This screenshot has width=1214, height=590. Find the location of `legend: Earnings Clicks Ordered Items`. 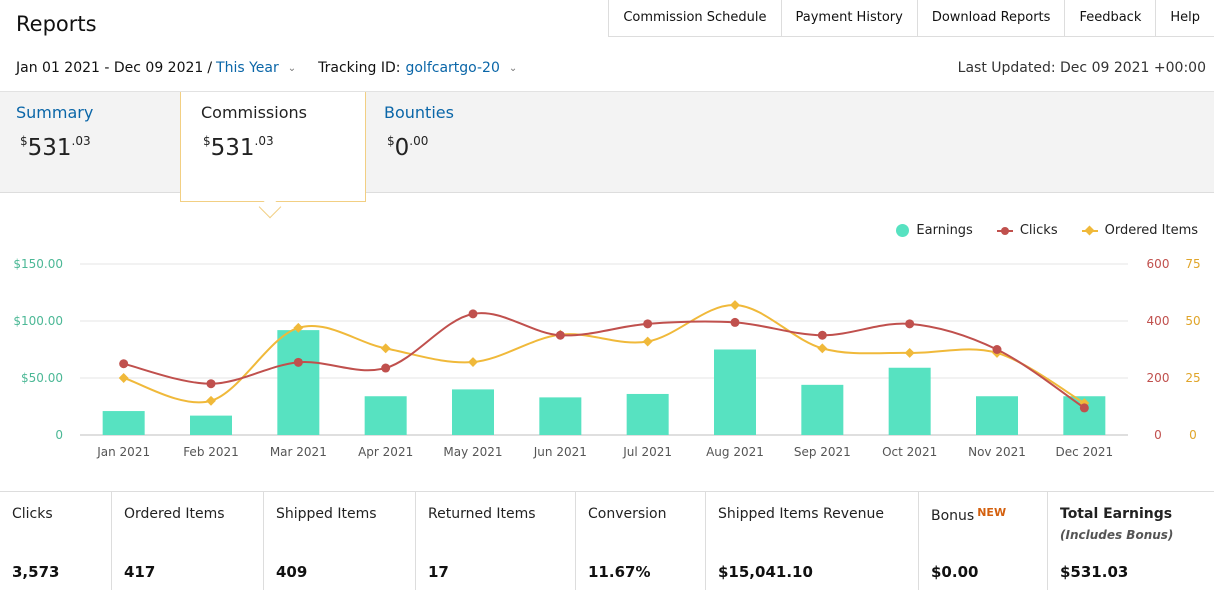

legend: Earnings Clicks Ordered Items is located at coordinates (1035, 230).